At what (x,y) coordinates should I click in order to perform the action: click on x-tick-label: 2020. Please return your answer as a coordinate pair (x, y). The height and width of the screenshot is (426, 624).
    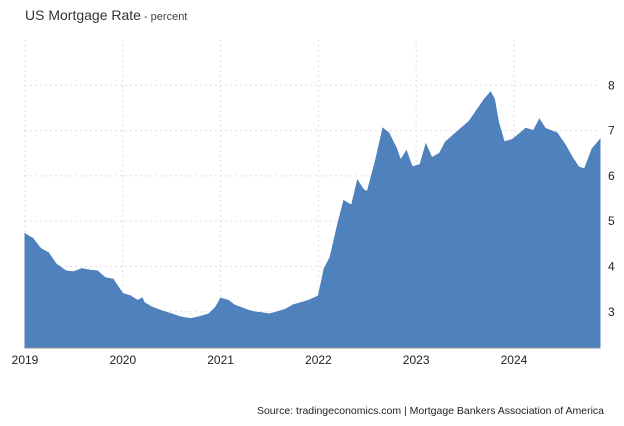
    Looking at the image, I should click on (122, 360).